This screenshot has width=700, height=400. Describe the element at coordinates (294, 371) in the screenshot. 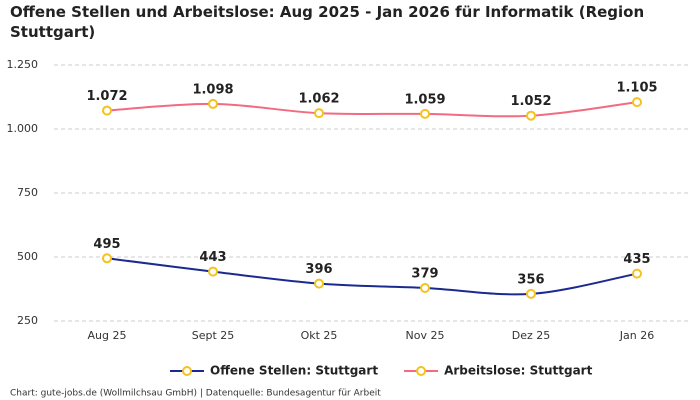

I see `legend-label: Offene Stellen: Stuttgart` at that location.